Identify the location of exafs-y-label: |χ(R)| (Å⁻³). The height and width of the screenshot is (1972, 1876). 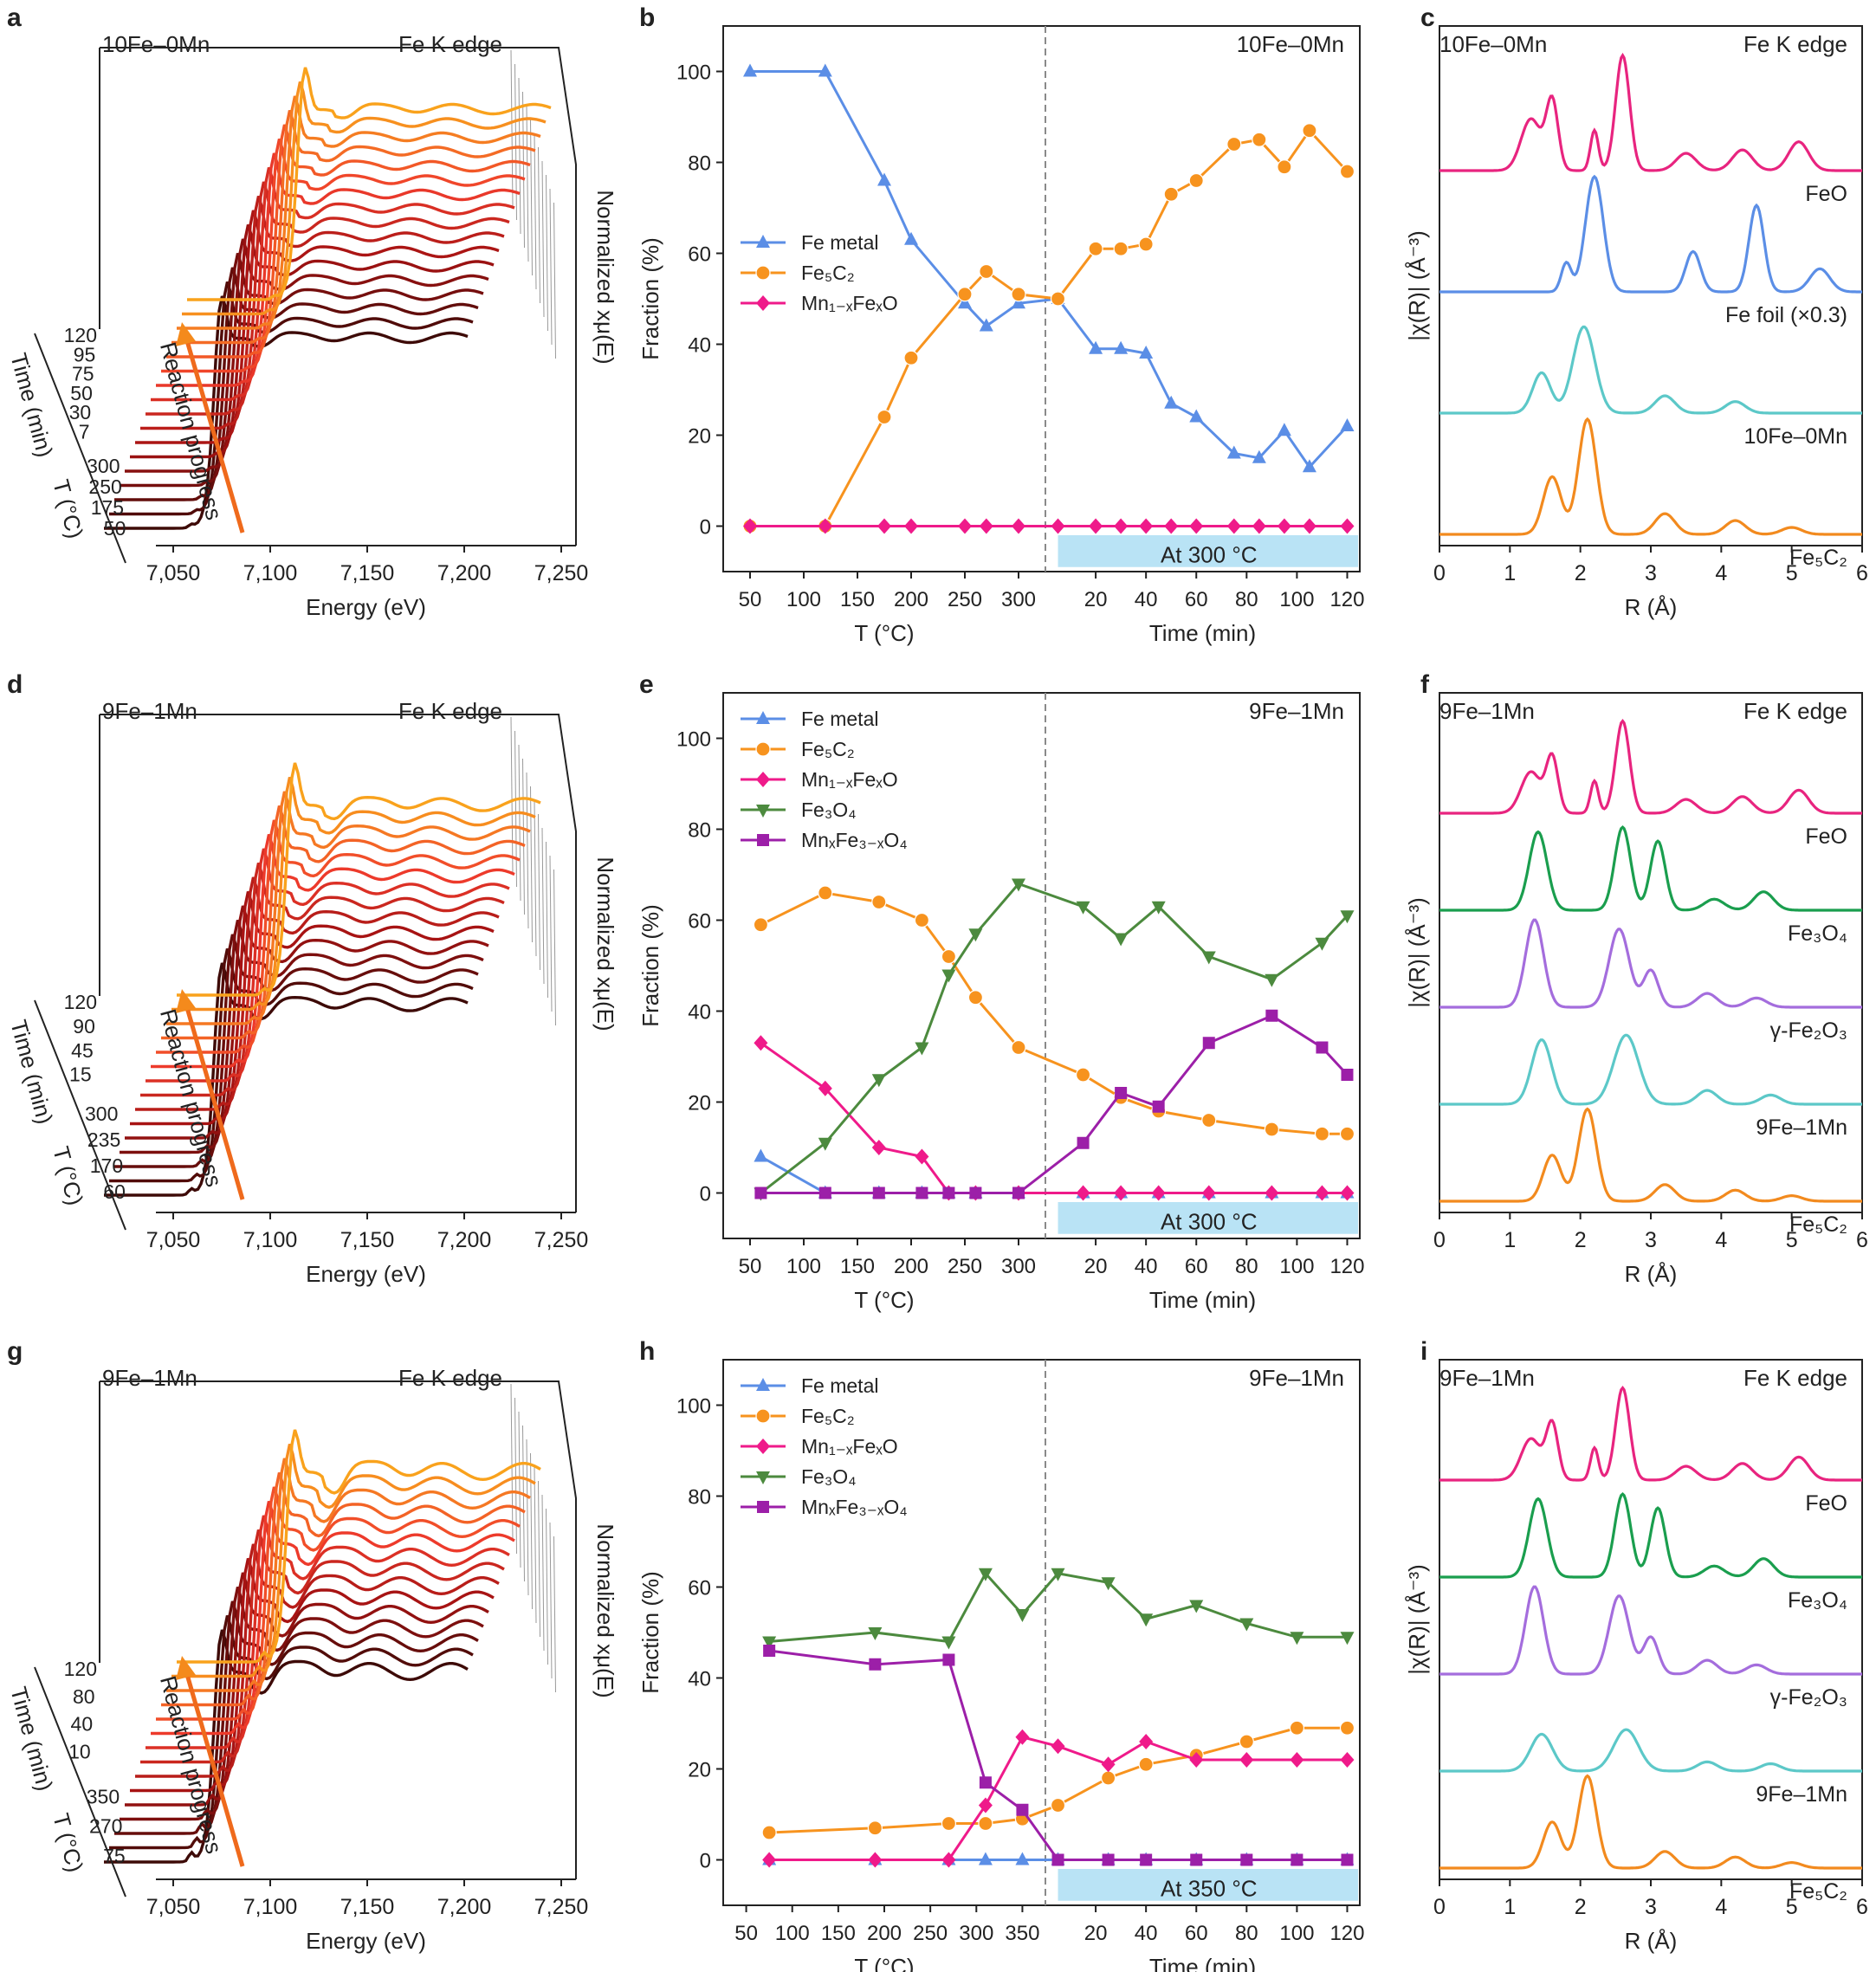
(1417, 952).